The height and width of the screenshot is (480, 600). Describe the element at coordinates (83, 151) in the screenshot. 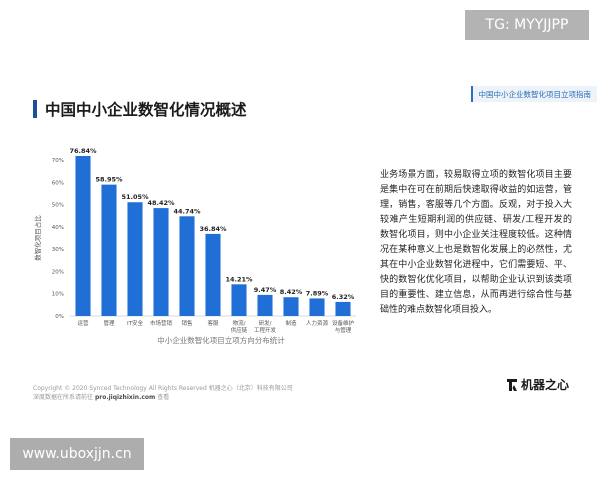

I see `bar-value-label: 76.84%` at that location.